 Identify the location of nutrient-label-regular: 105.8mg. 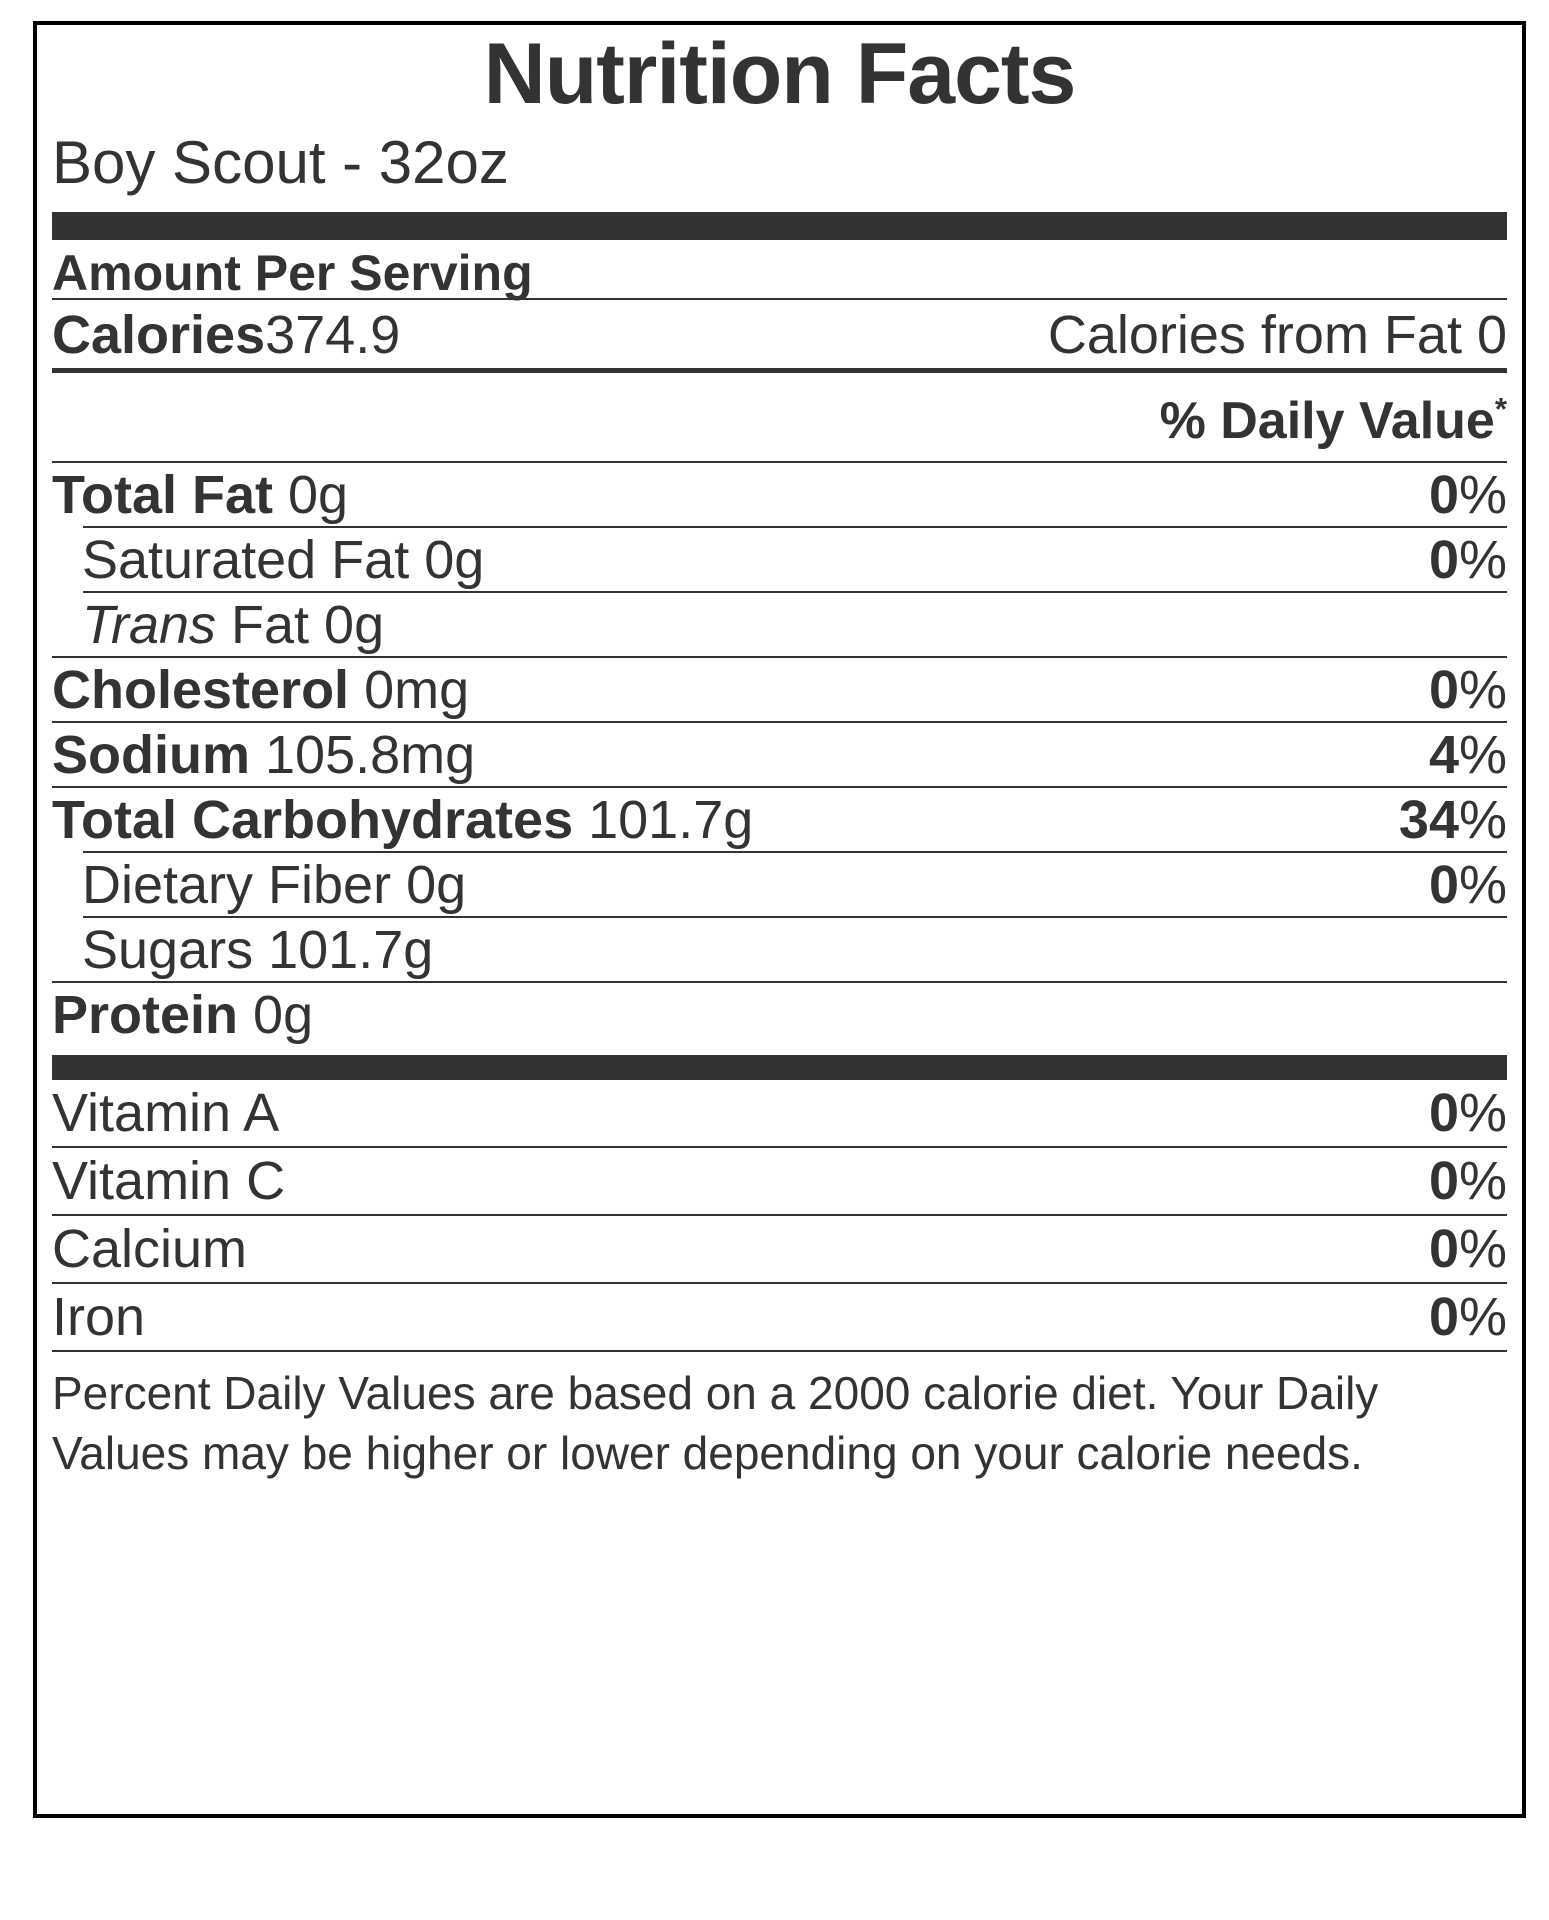
(363, 755).